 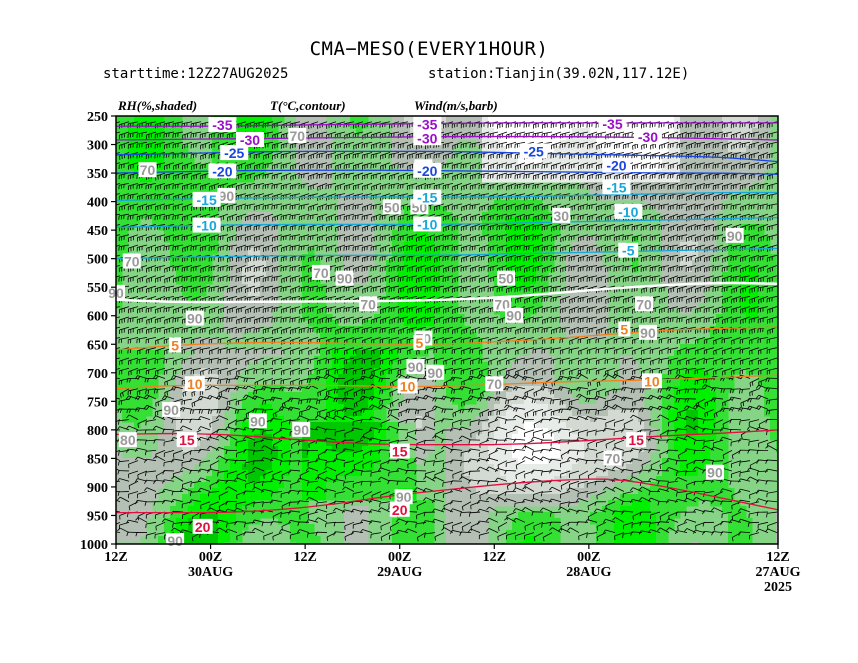 What do you see at coordinates (97, 345) in the screenshot?
I see `pressure-tick-label: 650` at bounding box center [97, 345].